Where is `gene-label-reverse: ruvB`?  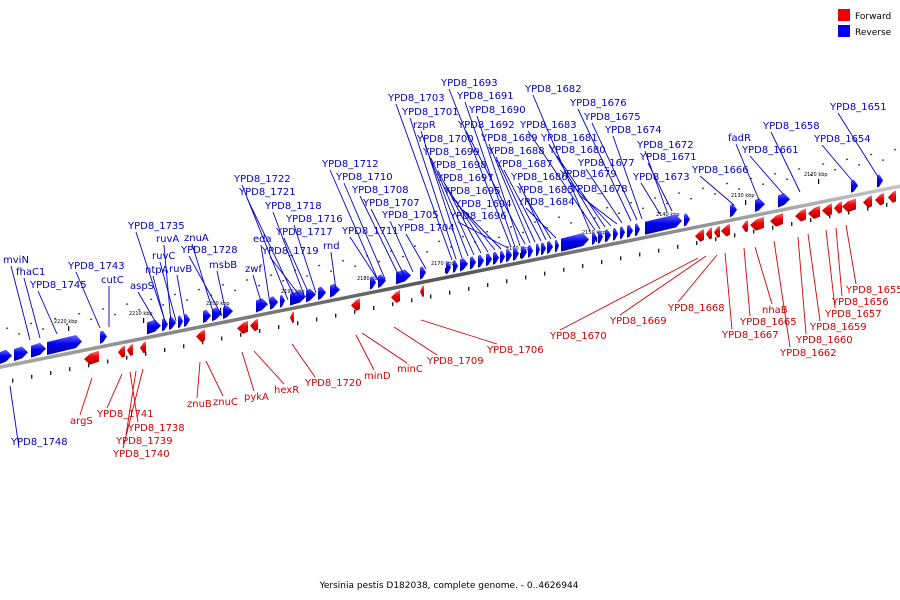
gene-label-reverse: ruvB is located at coordinates (180, 269).